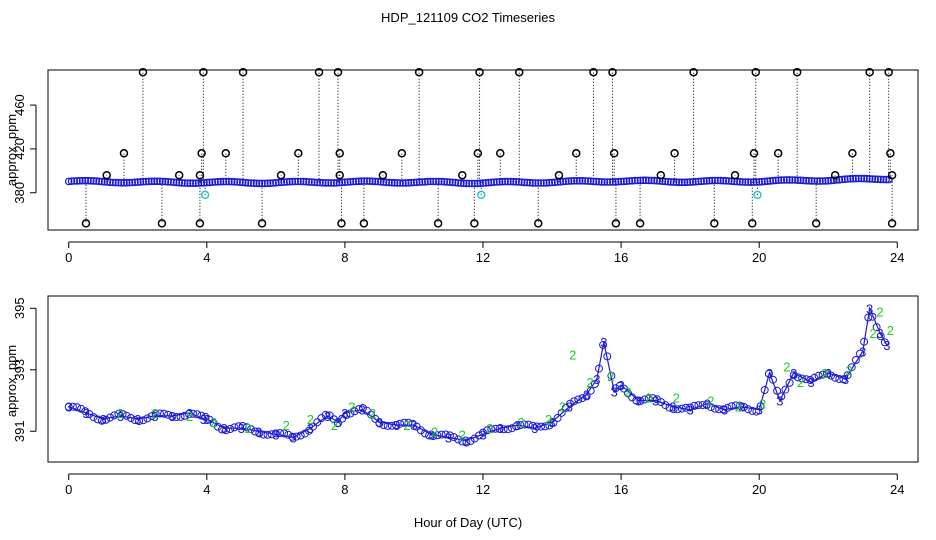 Image resolution: width=936 pixels, height=540 pixels. I want to click on cyan-point, so click(205, 195).